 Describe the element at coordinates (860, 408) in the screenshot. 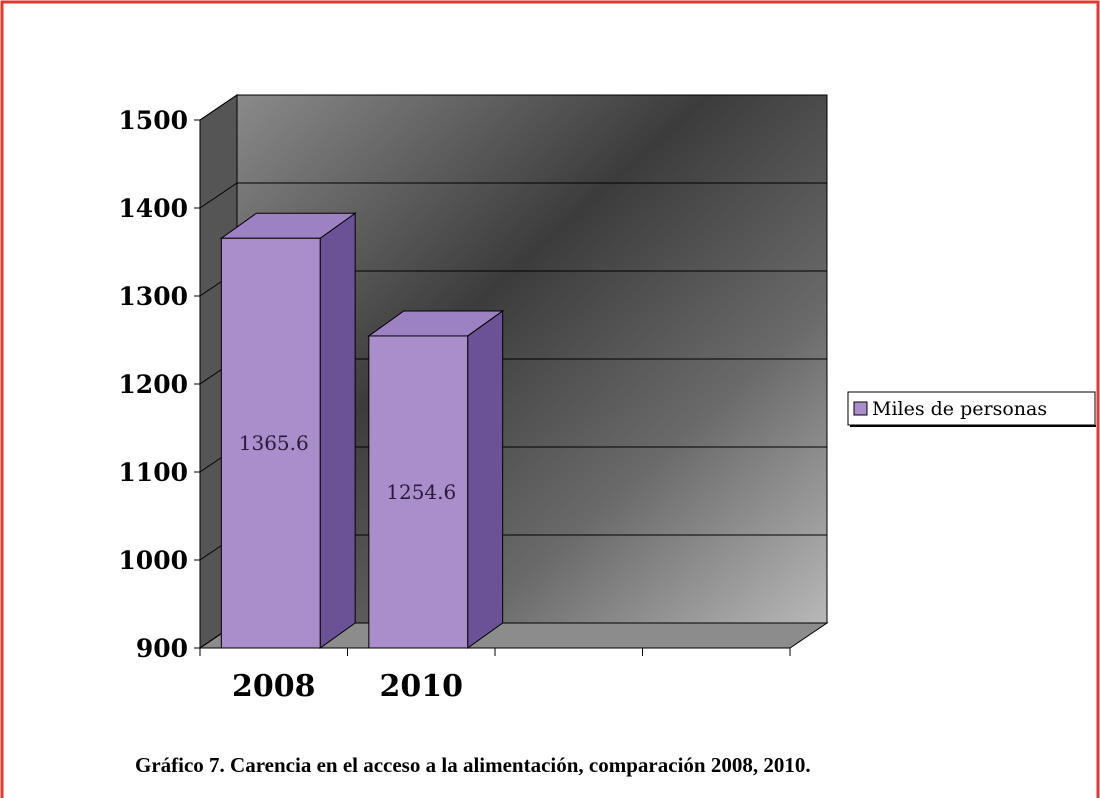

I see `legend-swatch` at that location.